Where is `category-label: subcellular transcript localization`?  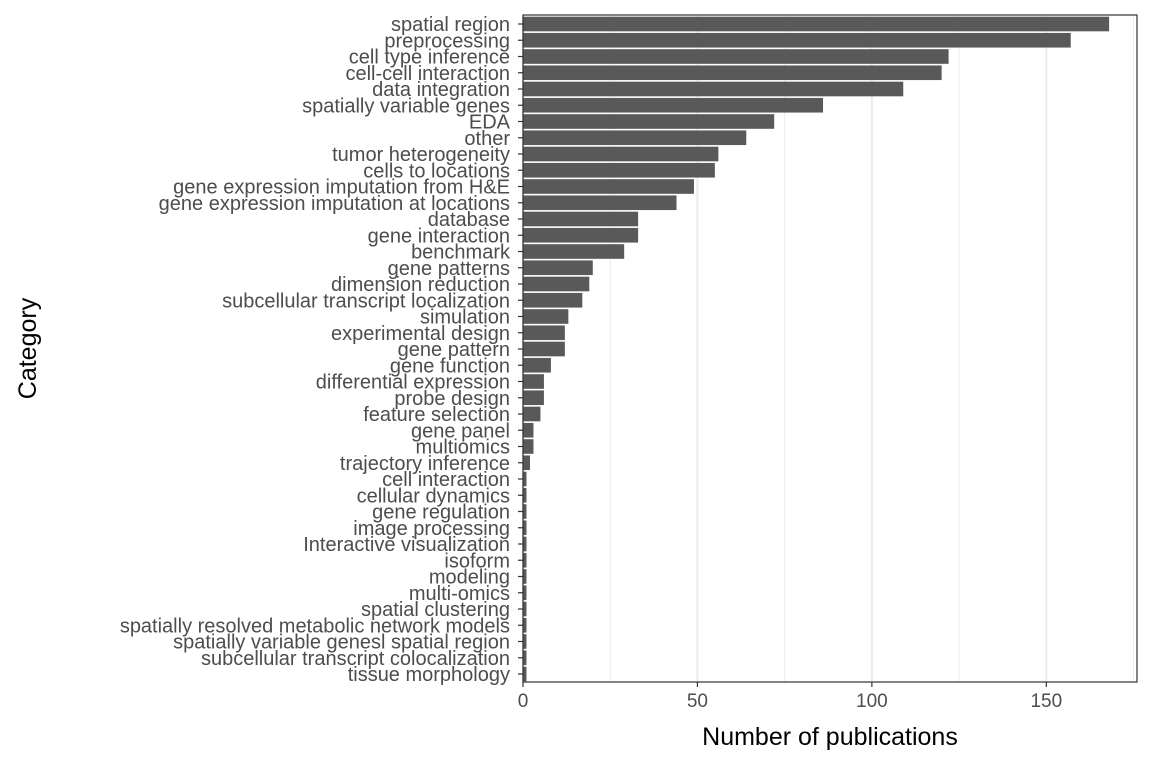
category-label: subcellular transcript localization is located at coordinates (366, 301).